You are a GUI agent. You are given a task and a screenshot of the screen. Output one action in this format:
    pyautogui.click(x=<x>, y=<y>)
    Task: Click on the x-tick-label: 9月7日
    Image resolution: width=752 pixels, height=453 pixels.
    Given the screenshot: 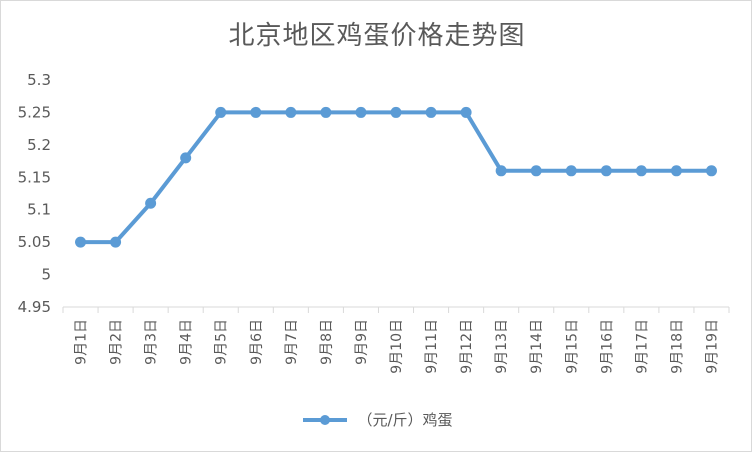 What is the action you would take?
    pyautogui.click(x=292, y=342)
    